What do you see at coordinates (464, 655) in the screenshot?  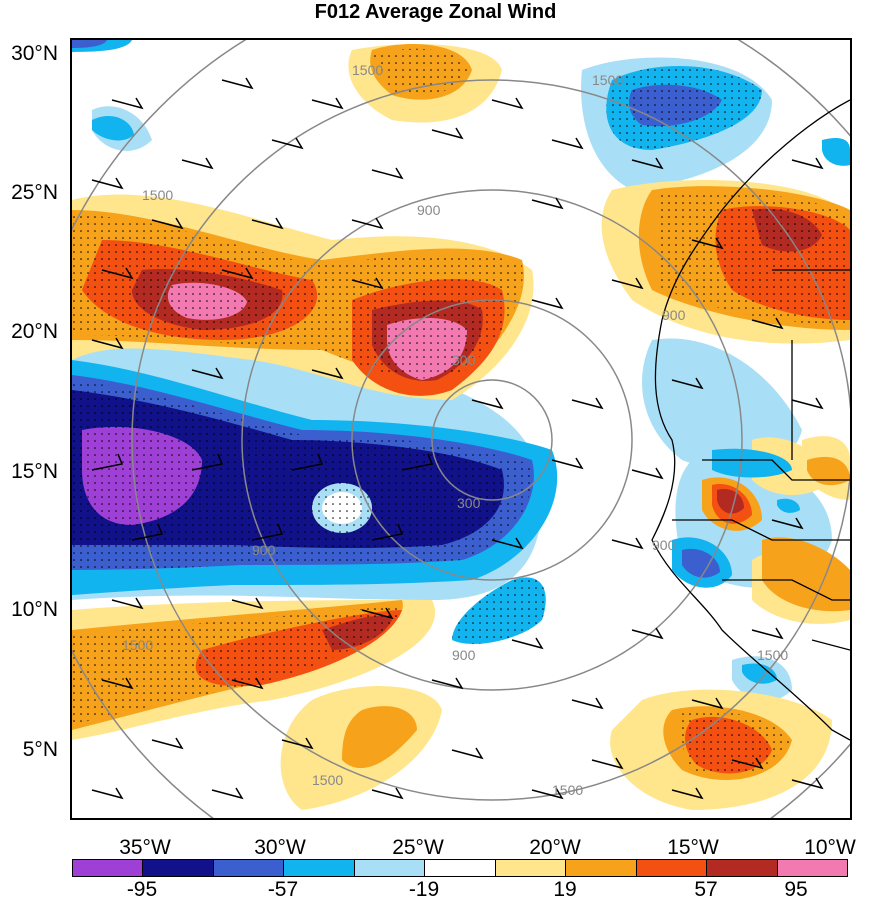 I see `ring-label-900b: 900` at bounding box center [464, 655].